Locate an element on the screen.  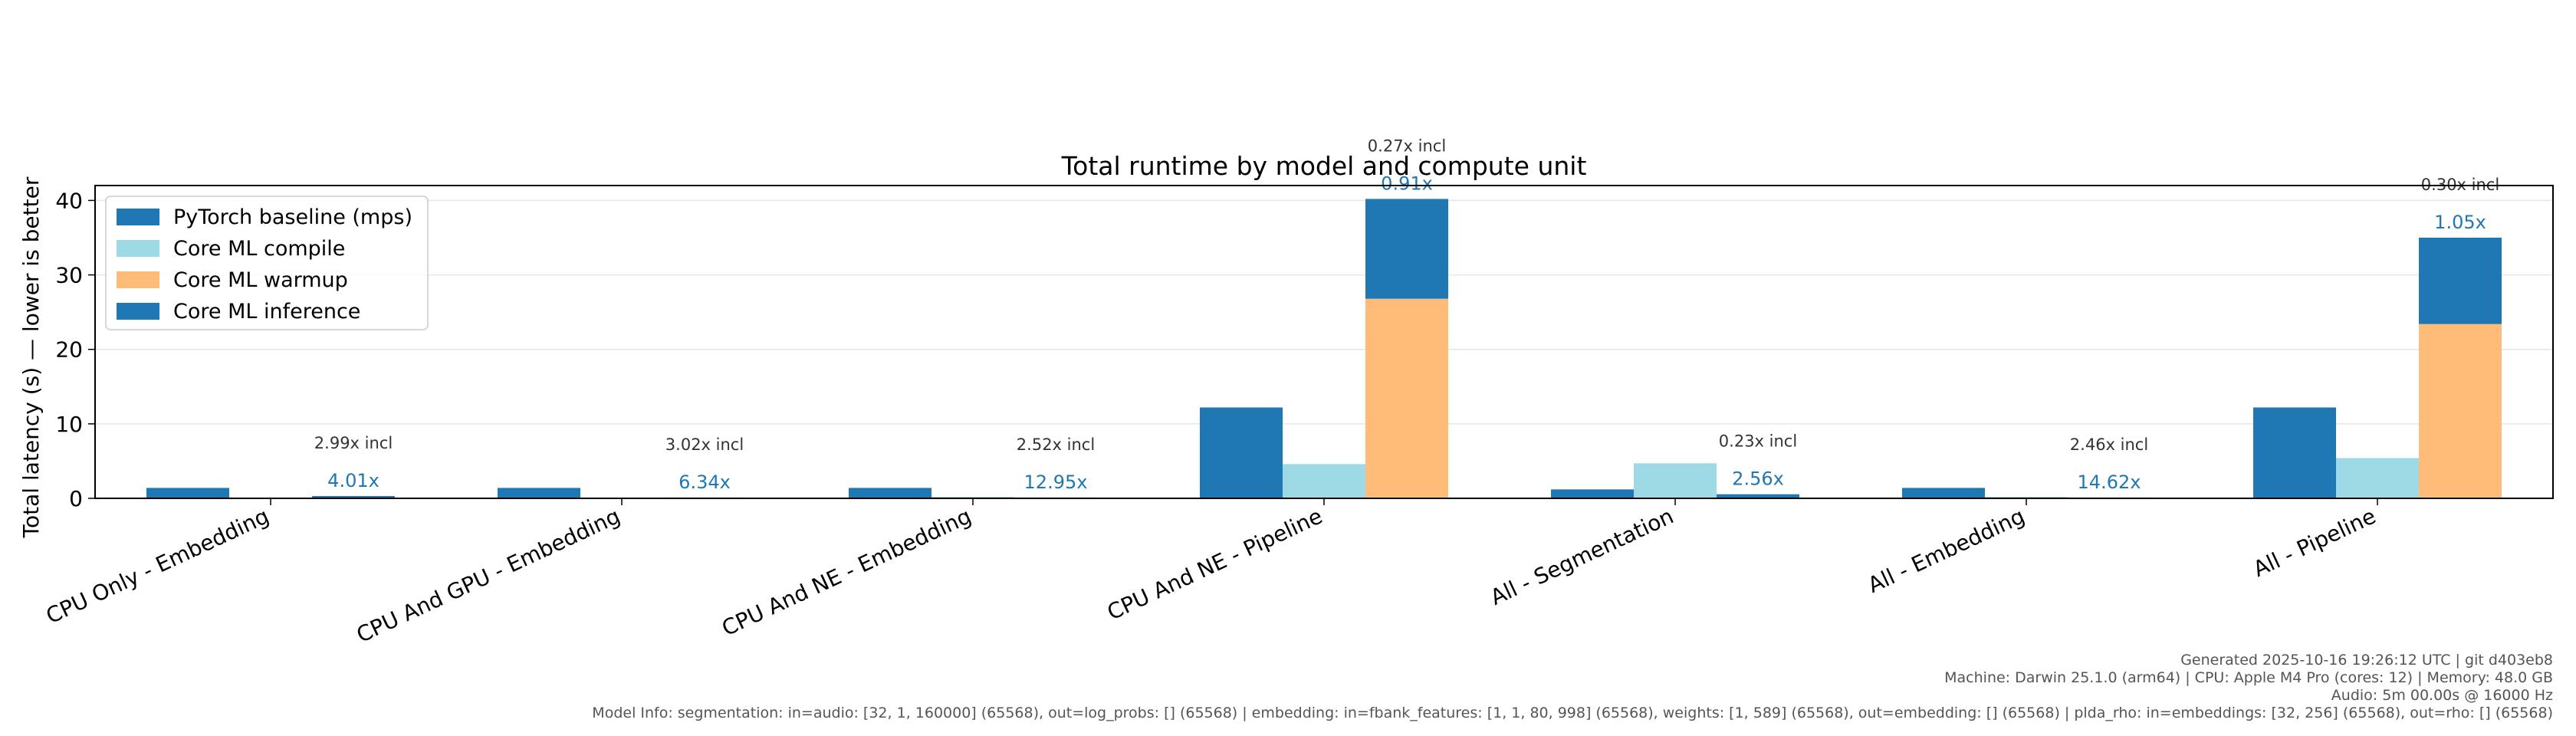
chart-title: Total runtime by model and compute unit is located at coordinates (1324, 166).